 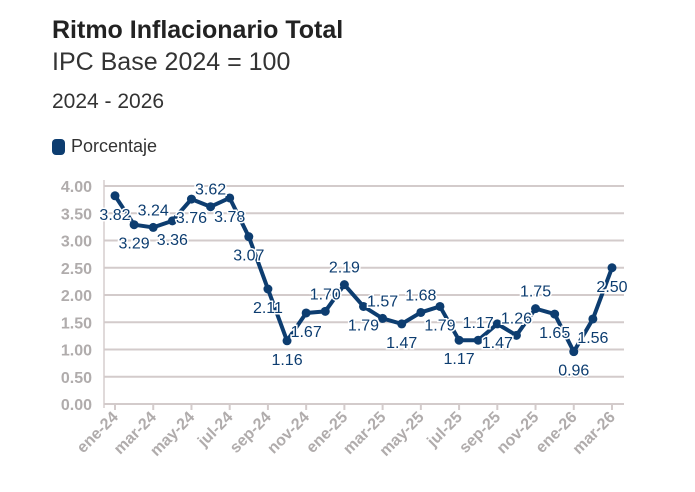 I want to click on data-label: 2.50, so click(x=611, y=287).